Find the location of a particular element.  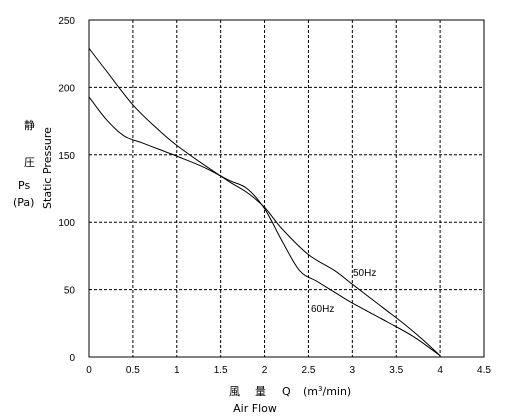

x-tick-label: 0.5 is located at coordinates (133, 370).